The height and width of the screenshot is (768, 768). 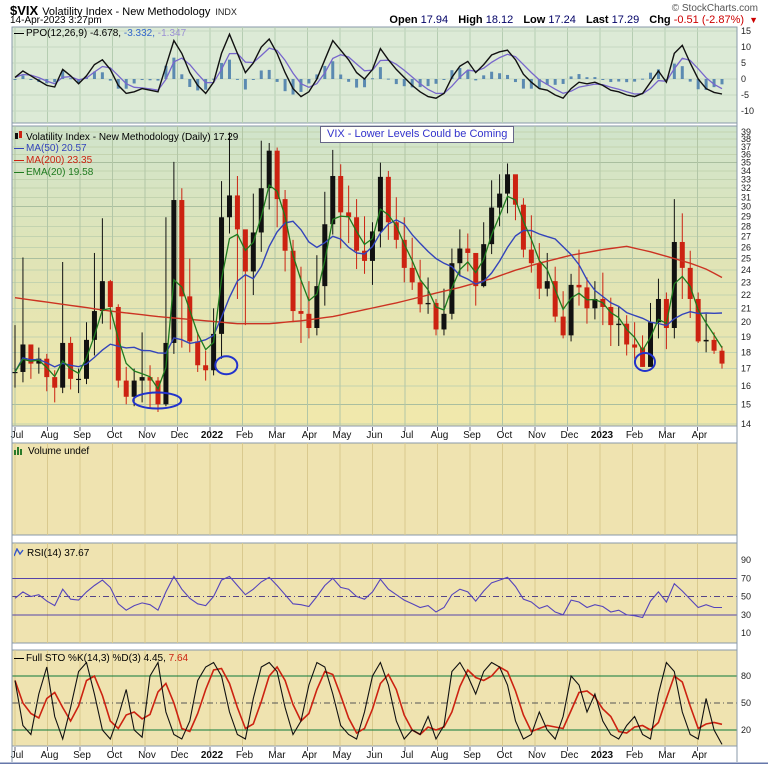 What do you see at coordinates (746, 560) in the screenshot?
I see `svg-text: 90` at bounding box center [746, 560].